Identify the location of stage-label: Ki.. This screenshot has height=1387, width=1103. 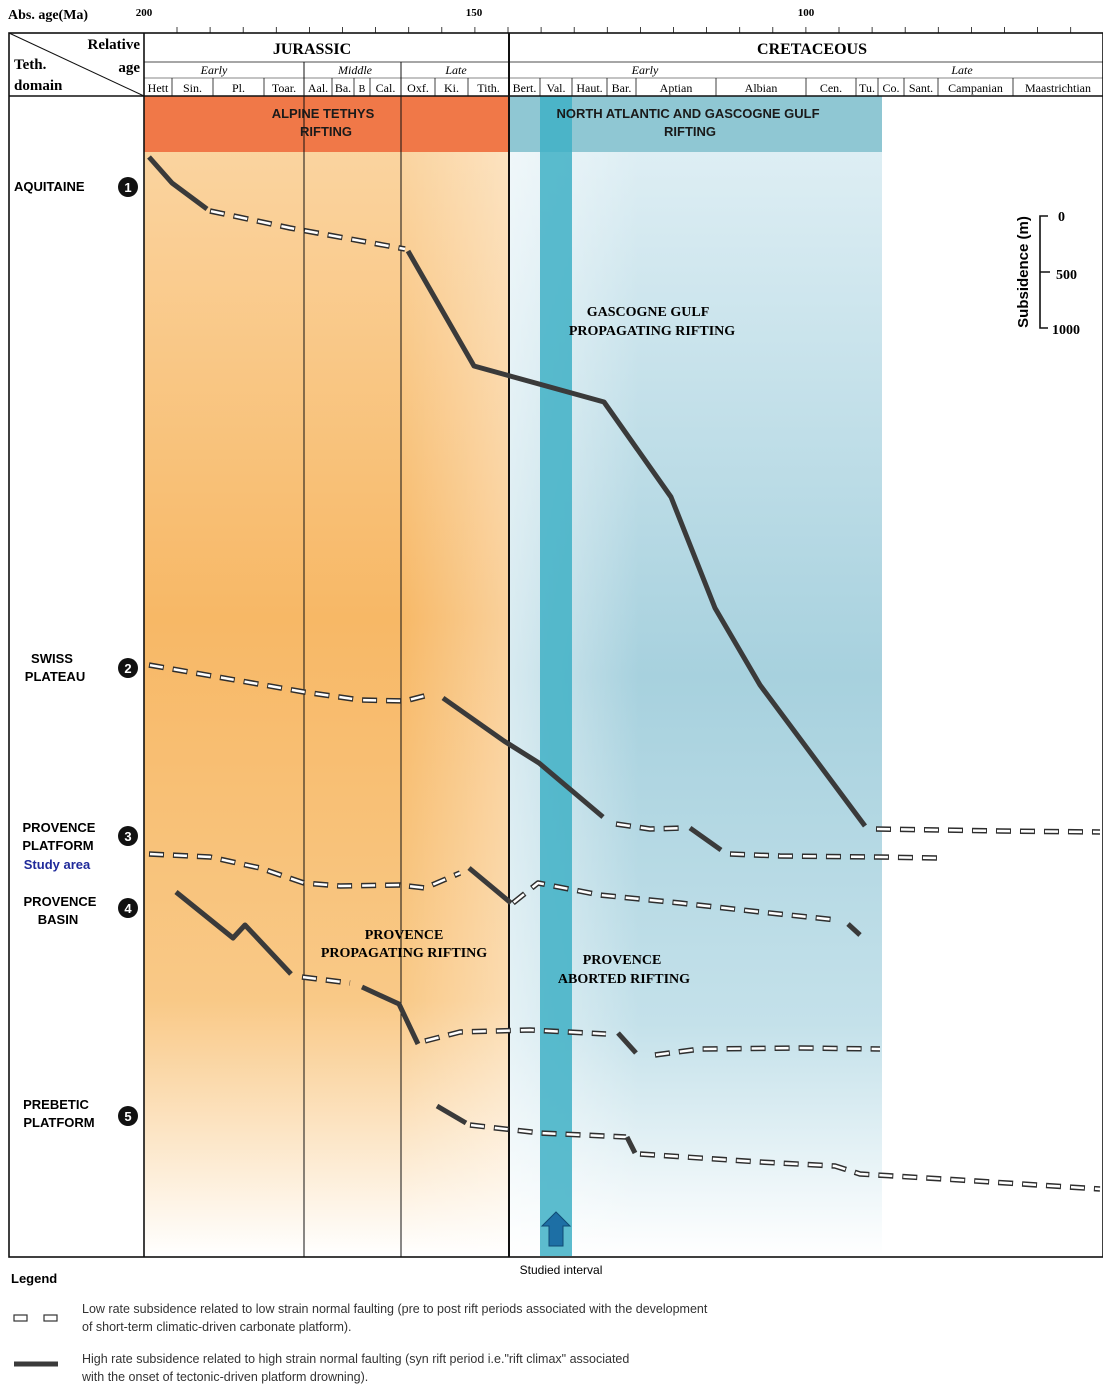
(451, 88).